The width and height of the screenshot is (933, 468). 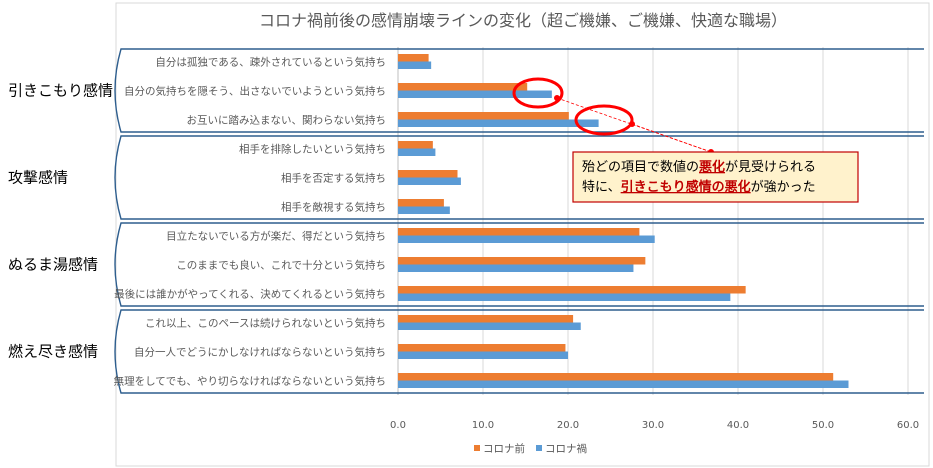 What do you see at coordinates (398, 425) in the screenshot?
I see `x-tick-label: 0.0` at bounding box center [398, 425].